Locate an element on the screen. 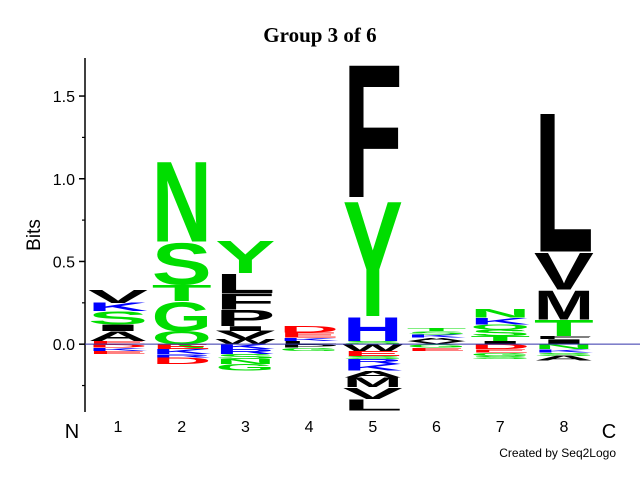 This screenshot has width=640, height=480. y-axis-label: Bits is located at coordinates (34, 235).